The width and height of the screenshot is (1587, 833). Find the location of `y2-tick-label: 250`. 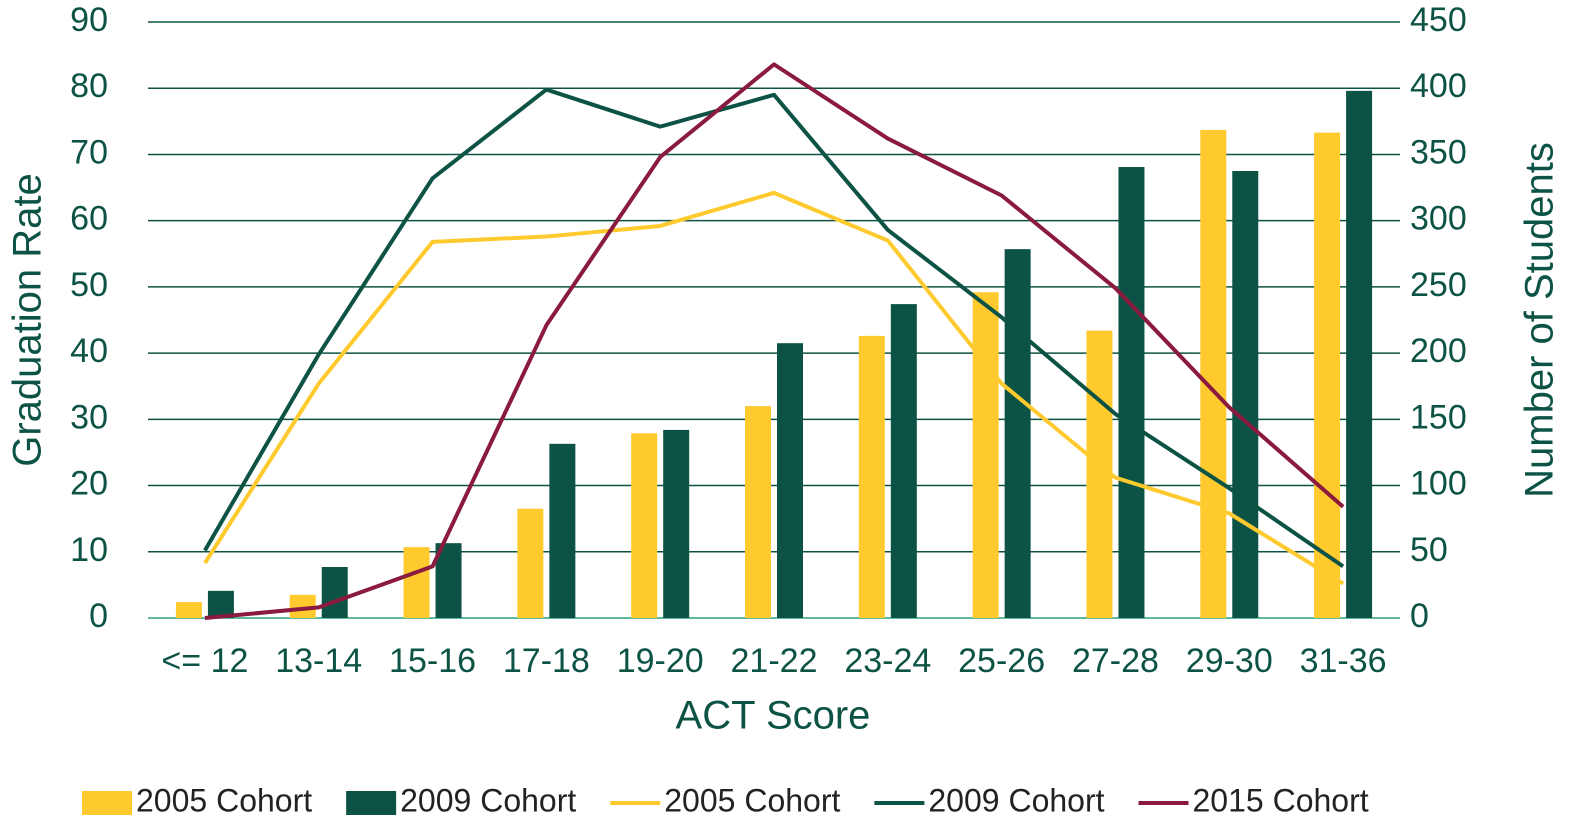

y2-tick-label: 250 is located at coordinates (1438, 285).